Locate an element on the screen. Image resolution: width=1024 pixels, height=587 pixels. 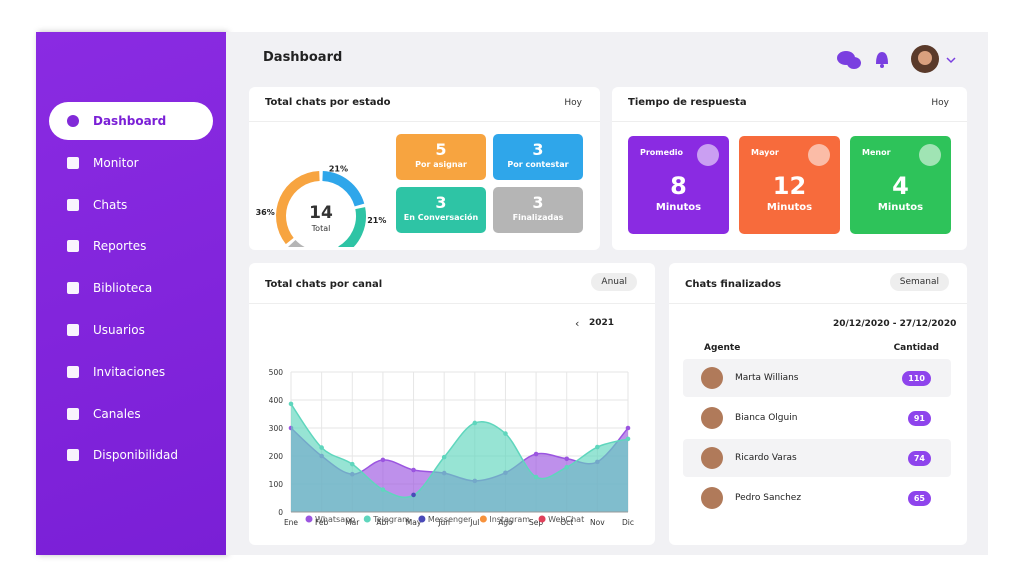
x-tick-label: Oct is located at coordinates (566, 522).